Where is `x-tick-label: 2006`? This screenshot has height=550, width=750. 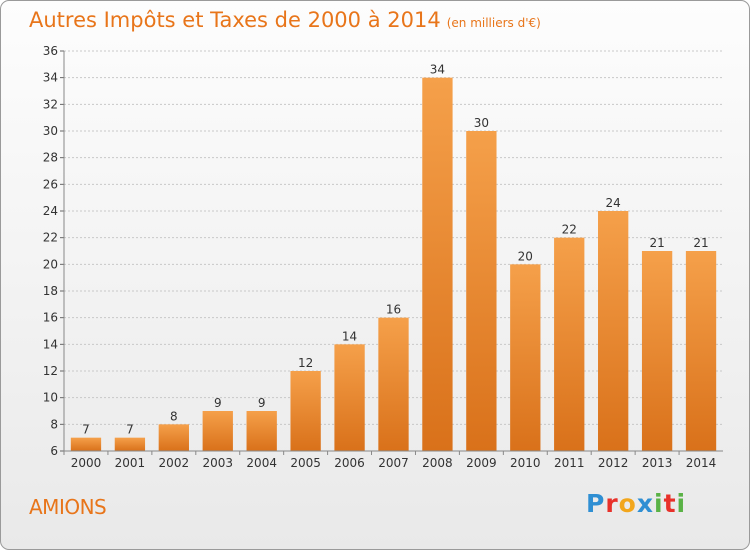 x-tick-label: 2006 is located at coordinates (349, 463).